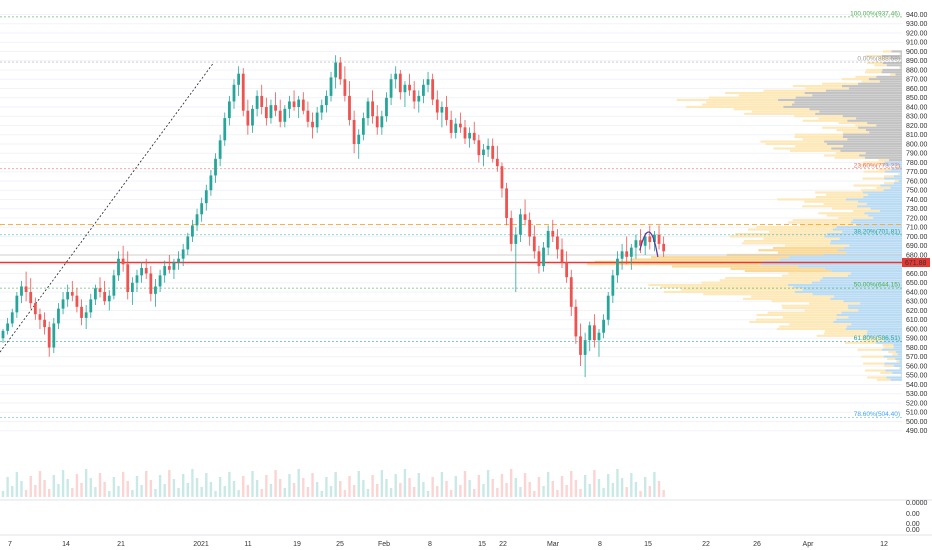 The height and width of the screenshot is (550, 932). I want to click on y-tick-label: 890.00, so click(917, 61).